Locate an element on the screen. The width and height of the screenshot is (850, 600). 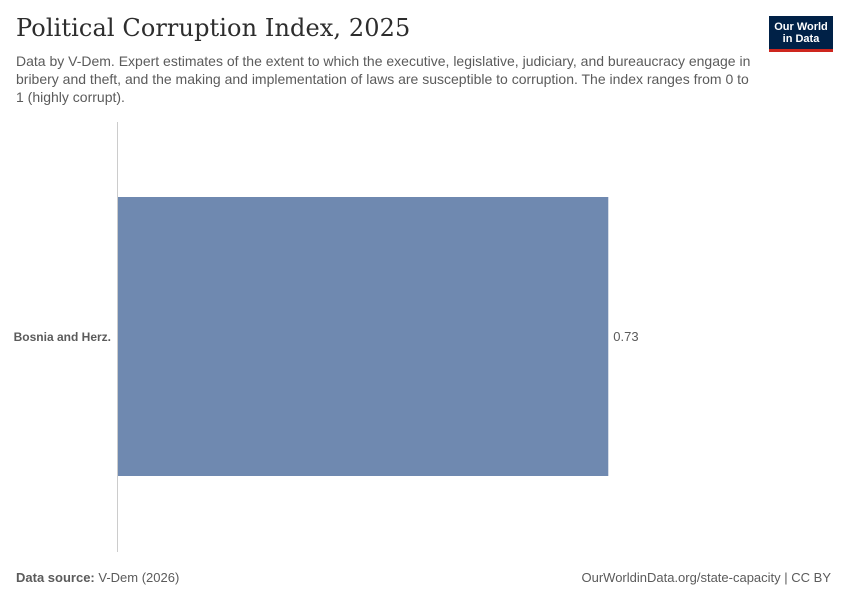
data-source: Data source: V-Dem (2026) is located at coordinates (97, 577).